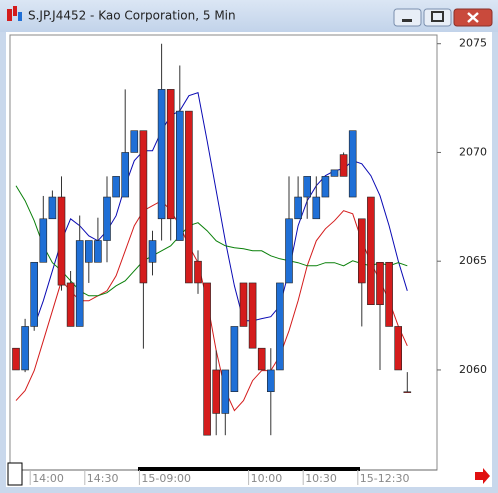 The height and width of the screenshot is (493, 498). Describe the element at coordinates (473, 369) in the screenshot. I see `y-tick-label: 2060` at that location.